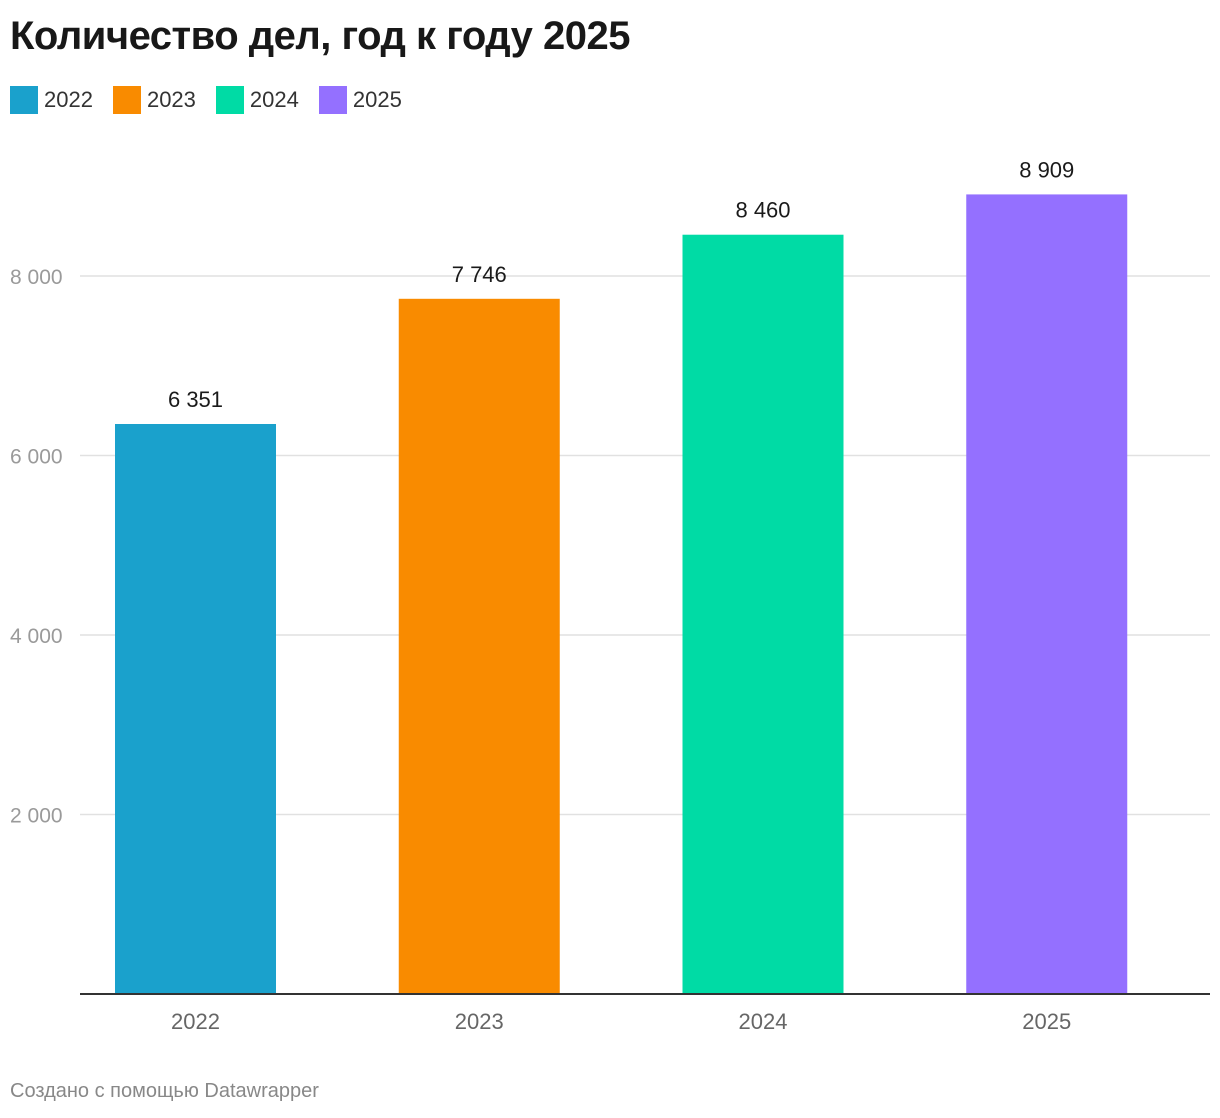 Image resolution: width=1220 pixels, height=1118 pixels. I want to click on chart-legend: 2022 2023 2024 2025, so click(216, 100).